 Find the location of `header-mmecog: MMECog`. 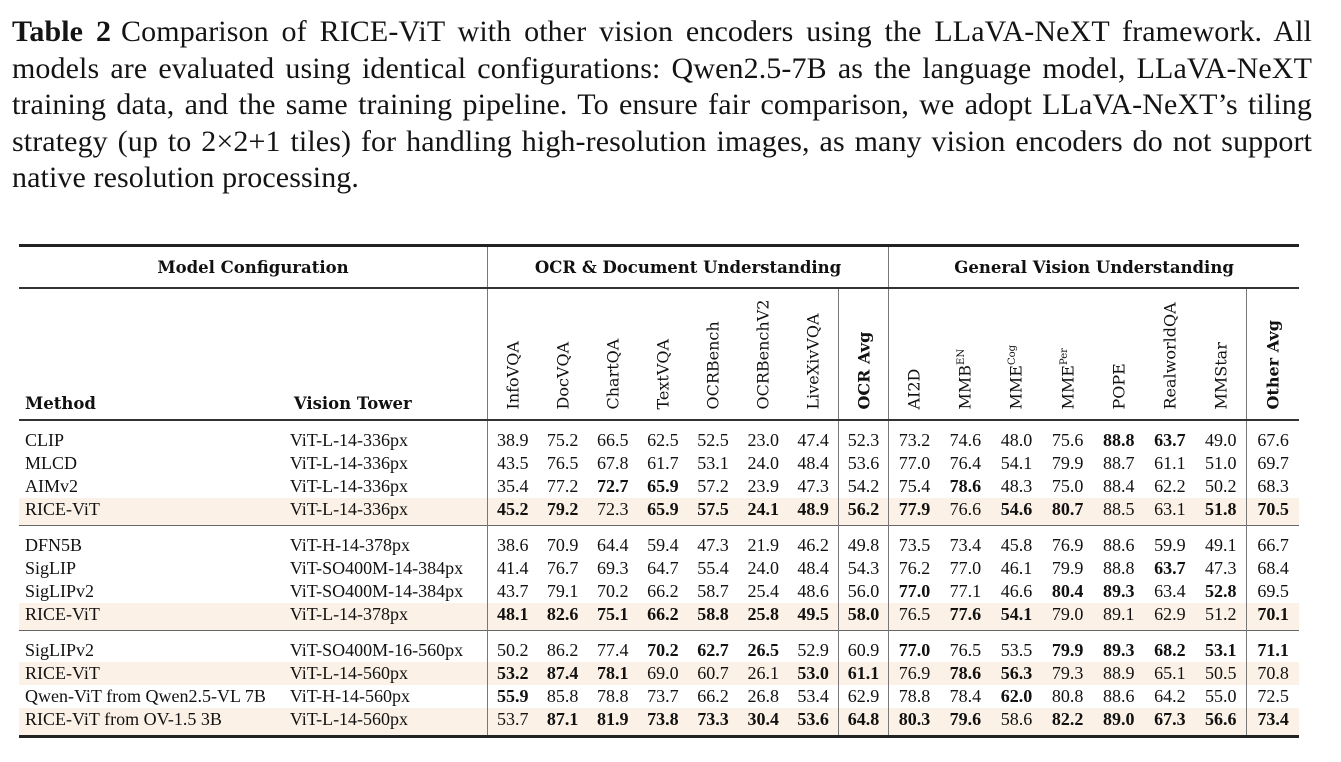

header-mmecog: MMECog is located at coordinates (1016, 353).